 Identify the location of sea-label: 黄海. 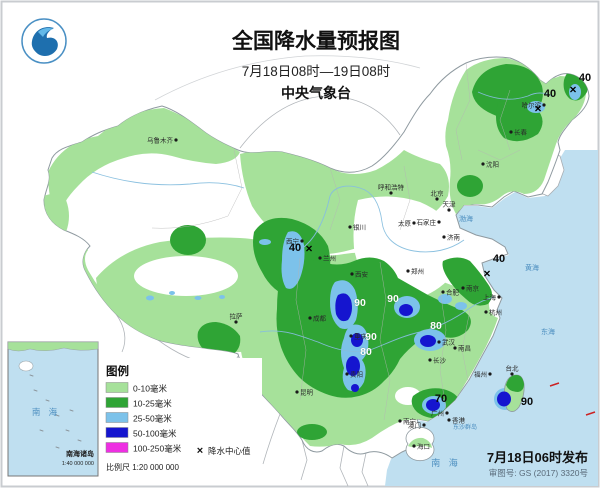
(532, 267).